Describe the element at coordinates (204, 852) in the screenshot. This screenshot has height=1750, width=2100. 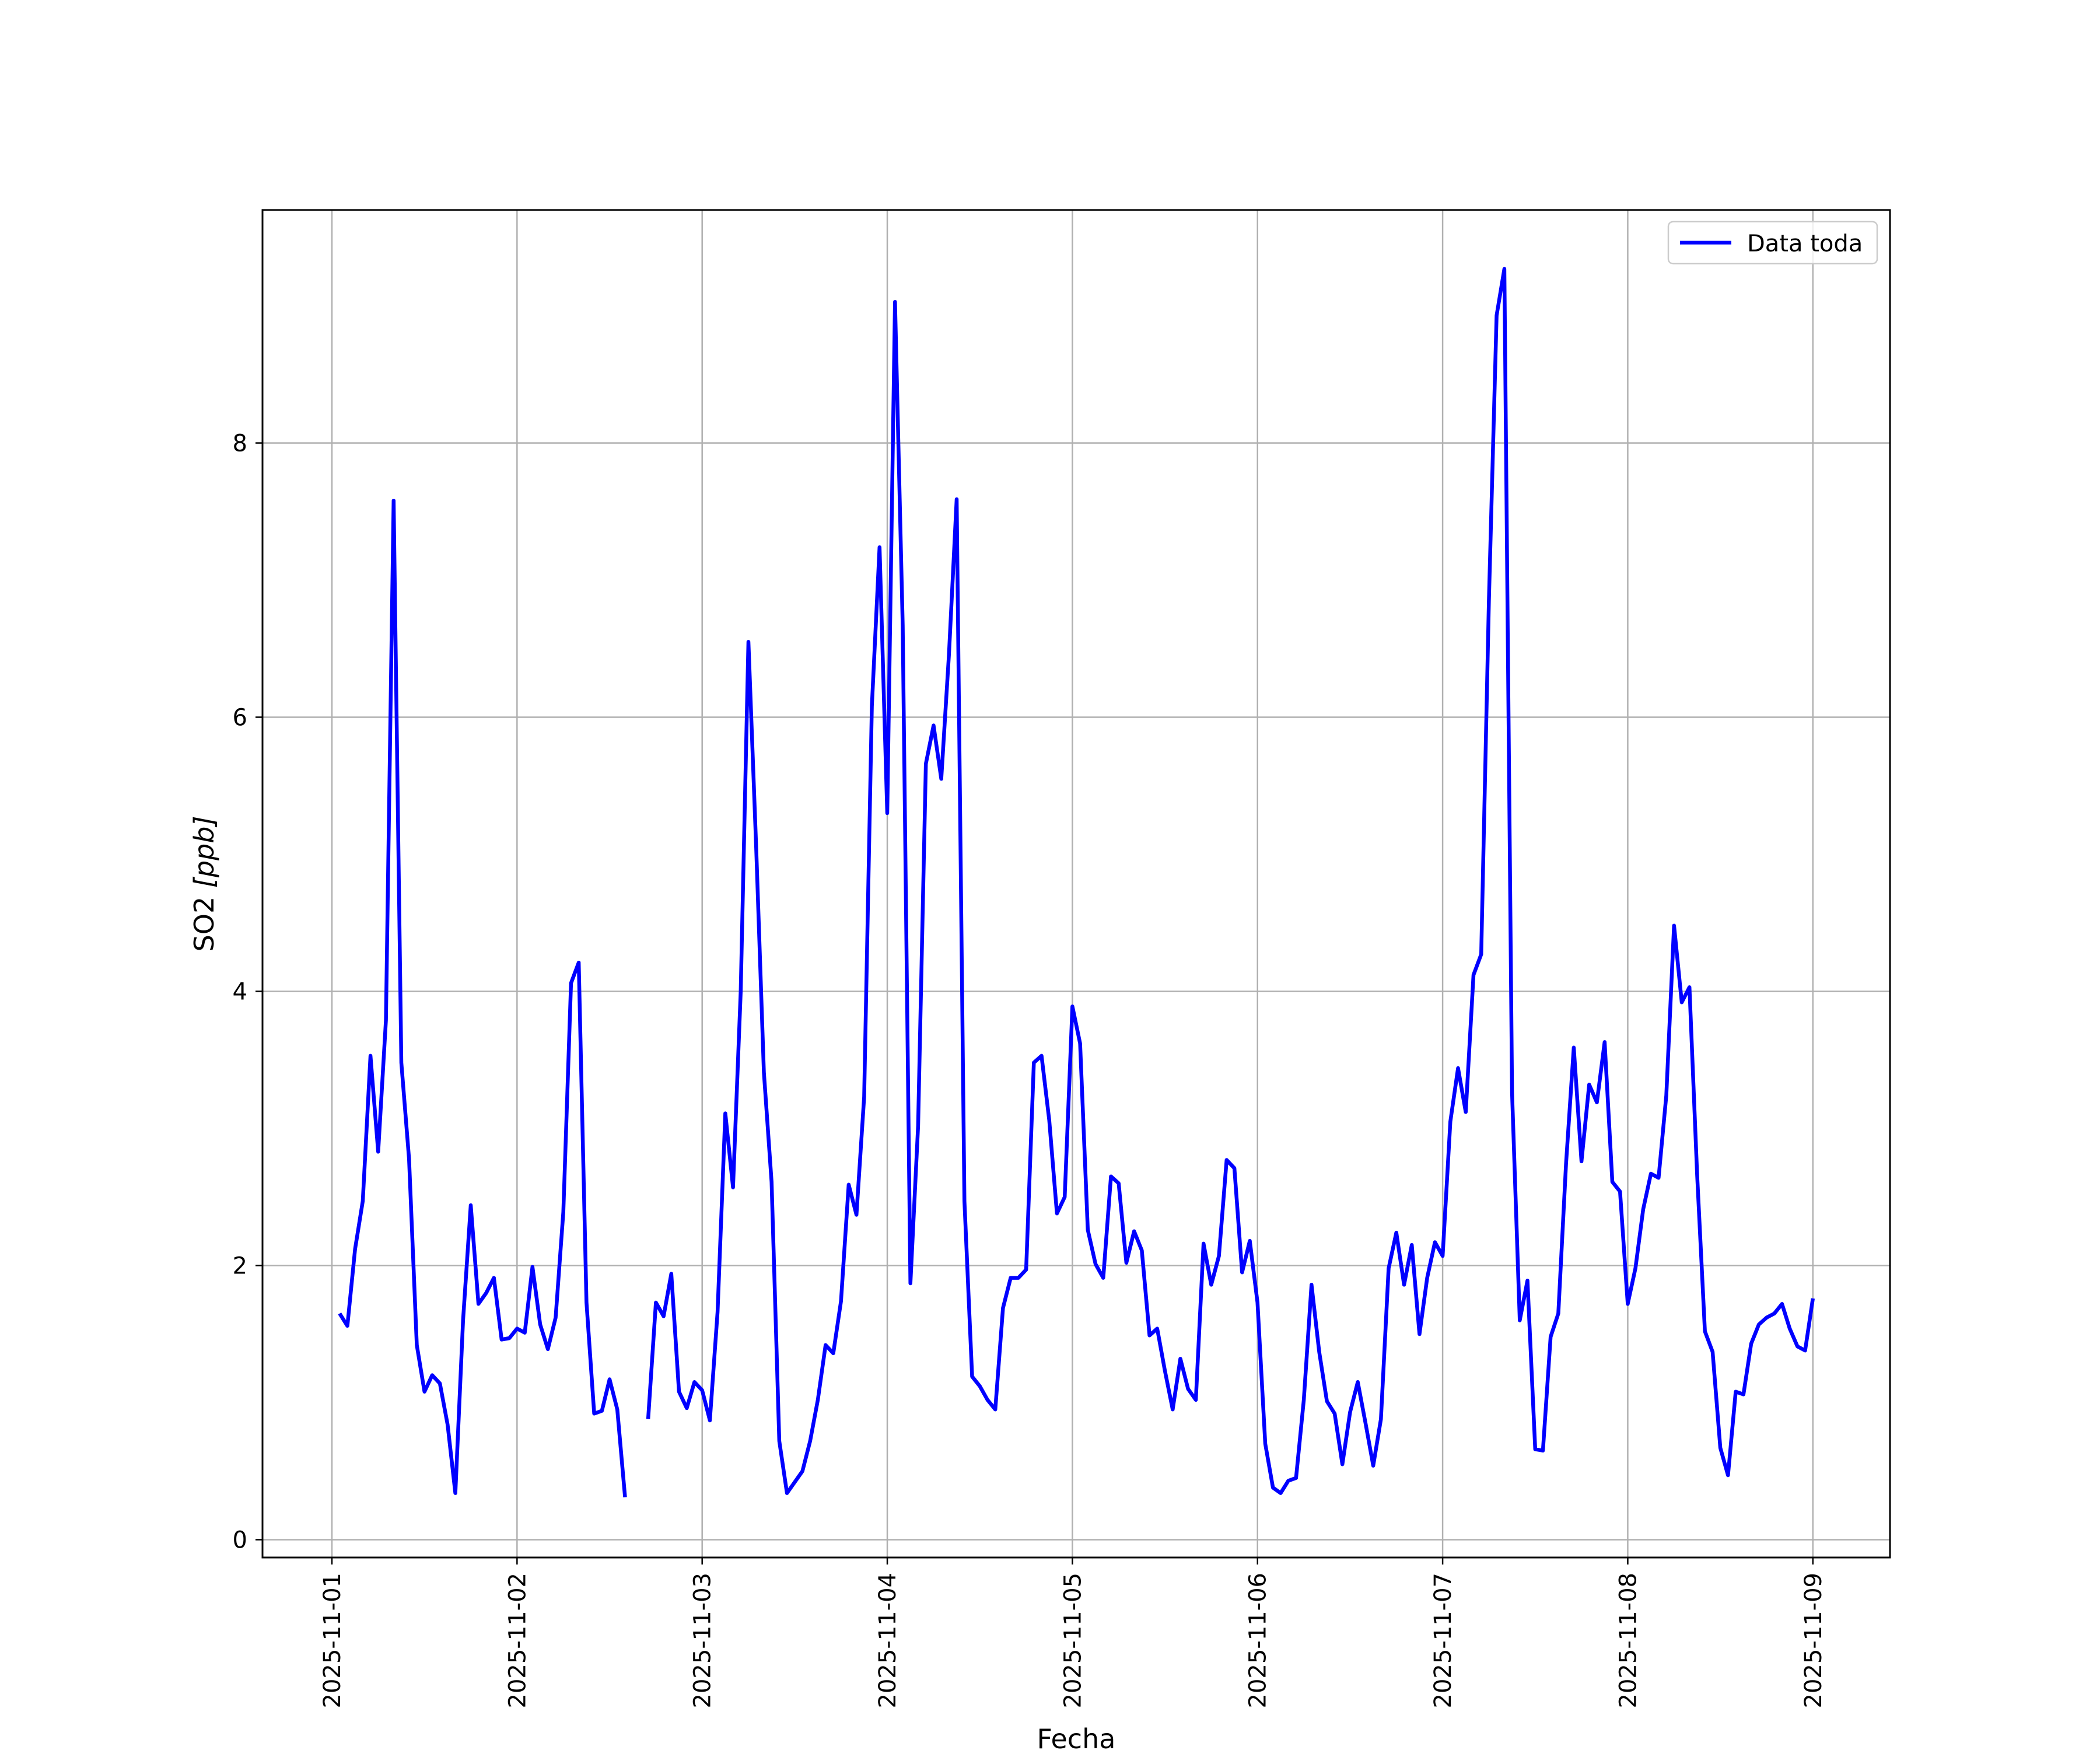
I see `y-axis-label-unit: [ppb]` at that location.